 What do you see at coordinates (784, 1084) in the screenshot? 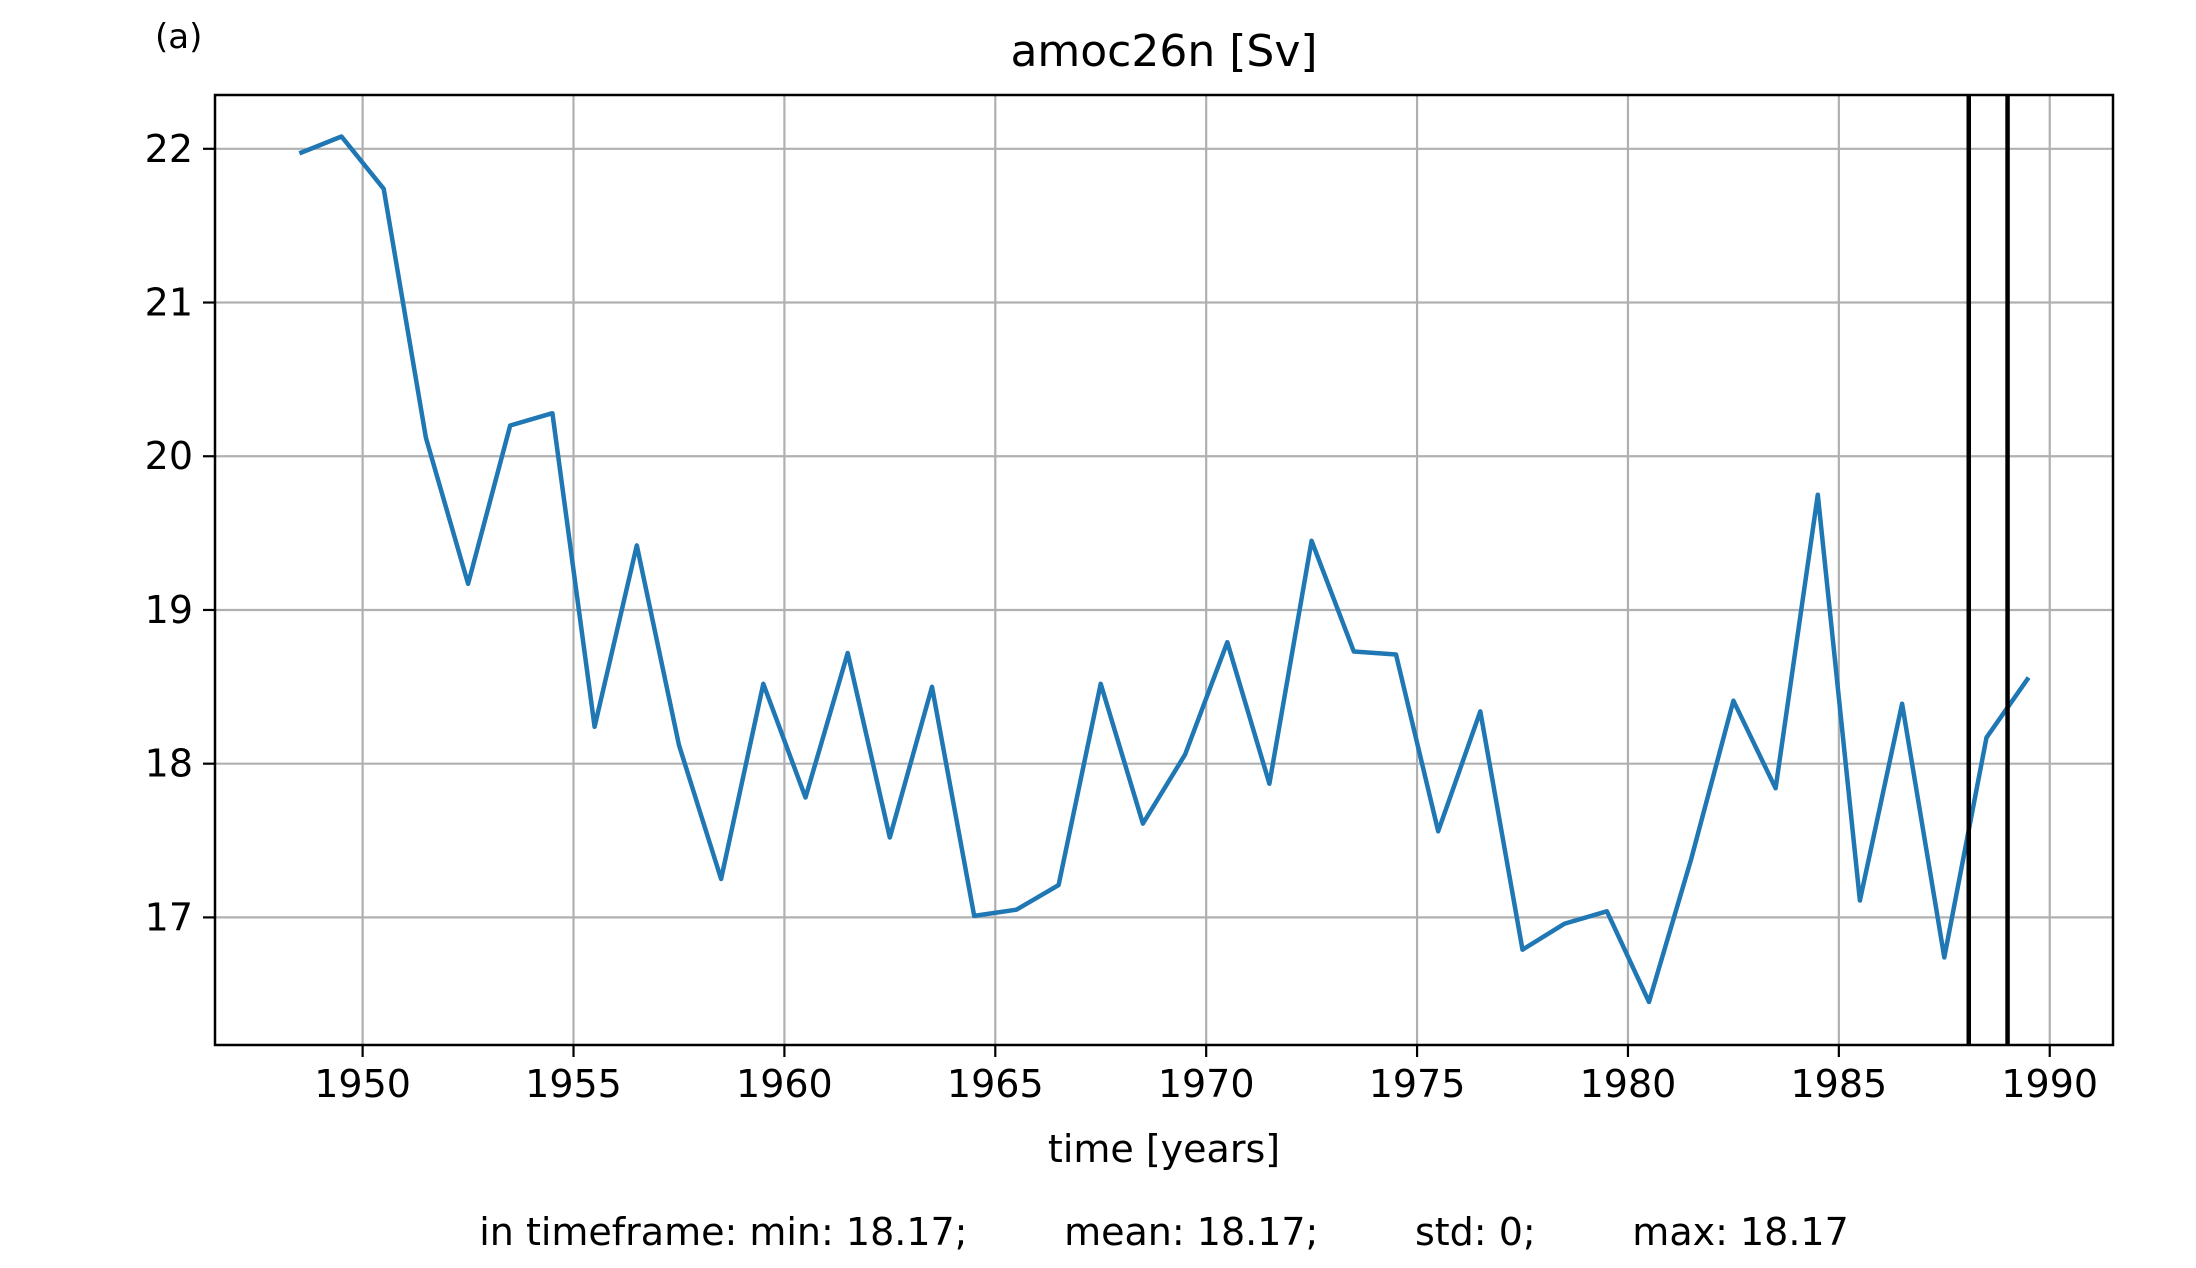
I see `x-tick-label: 1960` at bounding box center [784, 1084].